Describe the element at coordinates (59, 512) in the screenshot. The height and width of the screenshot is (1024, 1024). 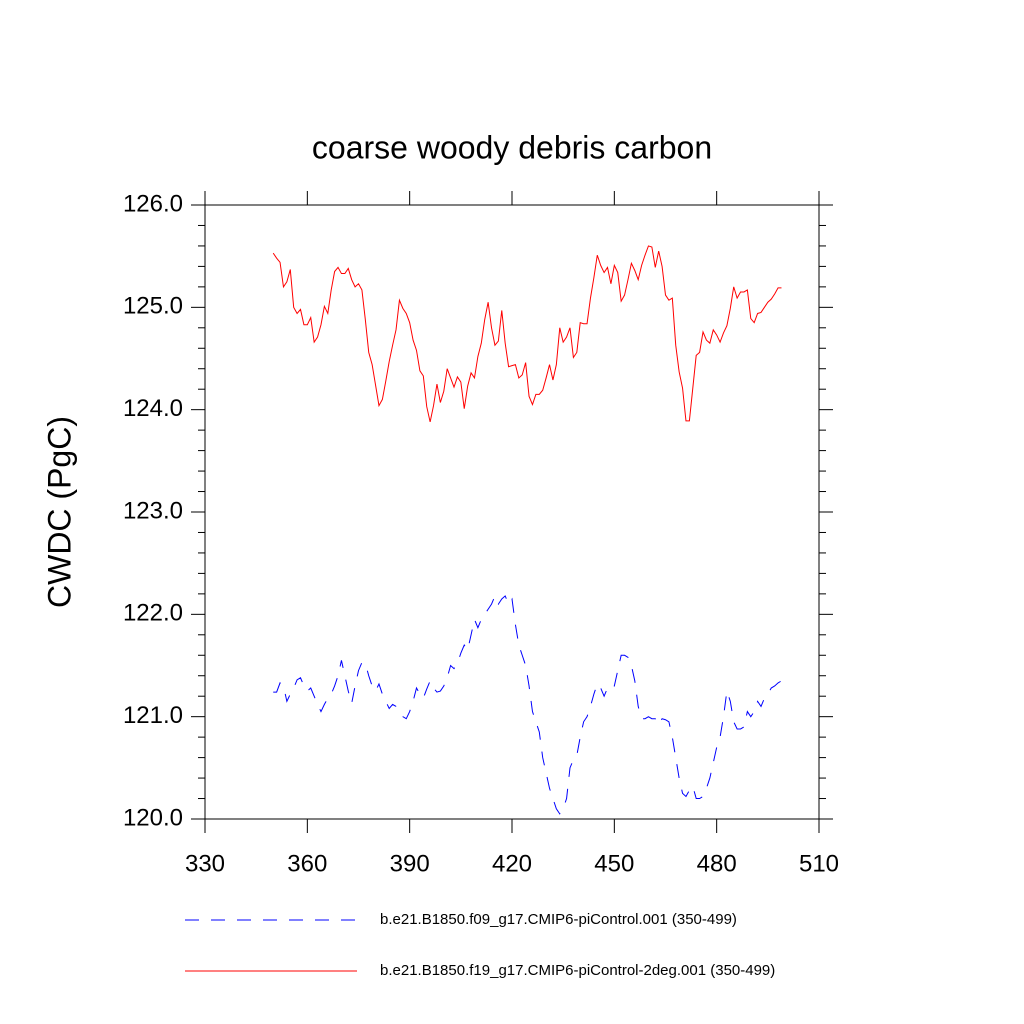
I see `y-axis-label: CWDC (PgC)` at that location.